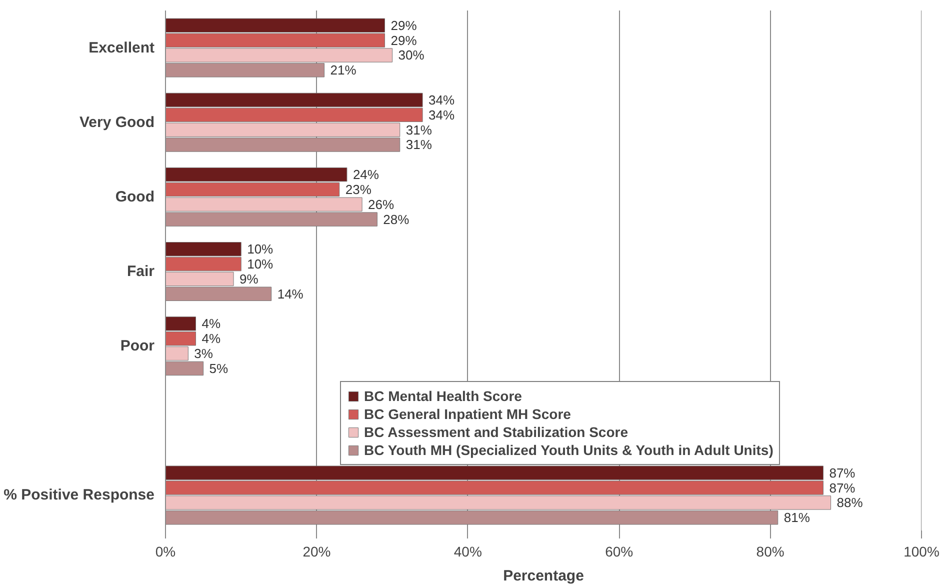  Describe the element at coordinates (79, 495) in the screenshot. I see `y-tick-label: % Positive Response` at that location.